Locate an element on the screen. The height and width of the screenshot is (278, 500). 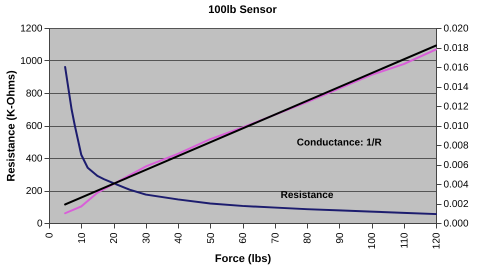
x-tick-label: 0 is located at coordinates (50, 235).